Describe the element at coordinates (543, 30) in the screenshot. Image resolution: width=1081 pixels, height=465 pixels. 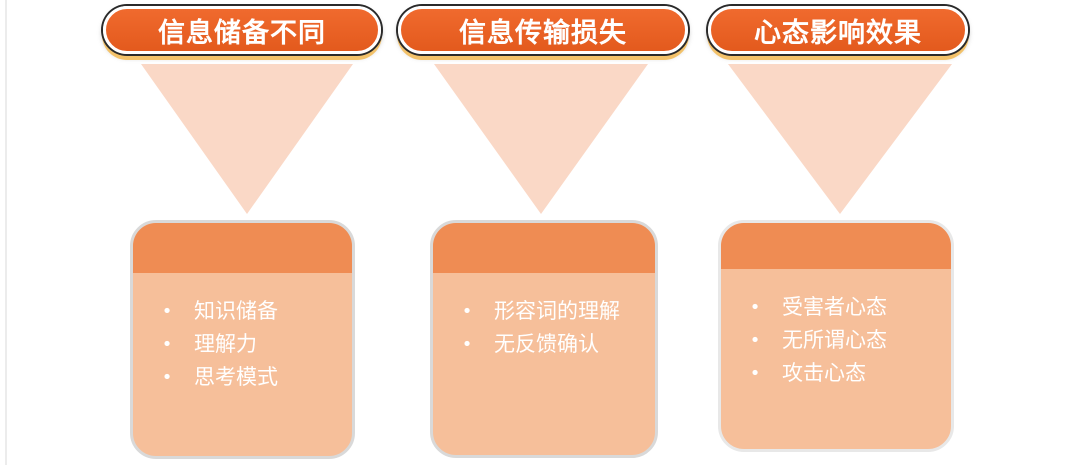
I see `column-title-badge: 信息传输损失` at that location.